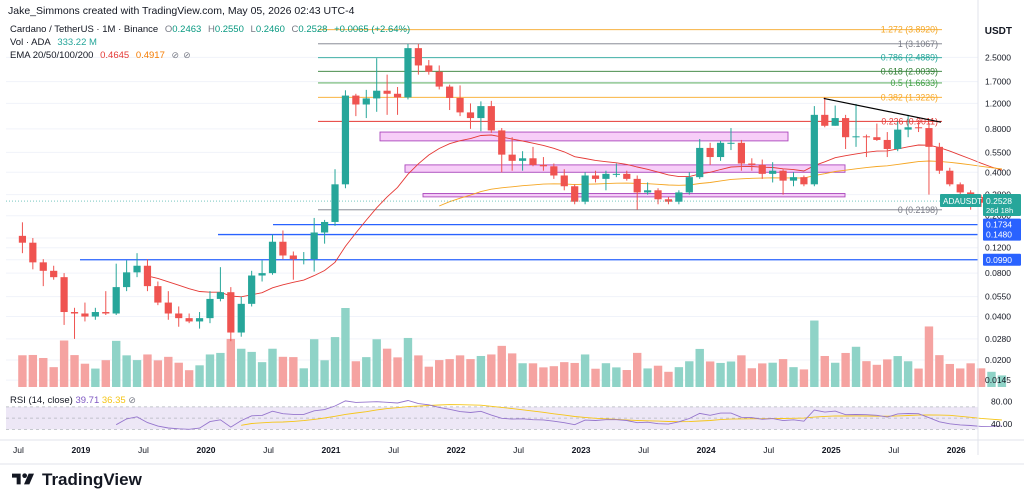 This screenshot has width=1024, height=502. What do you see at coordinates (720, 183) in the screenshot?
I see `ema-50-line` at bounding box center [720, 183].